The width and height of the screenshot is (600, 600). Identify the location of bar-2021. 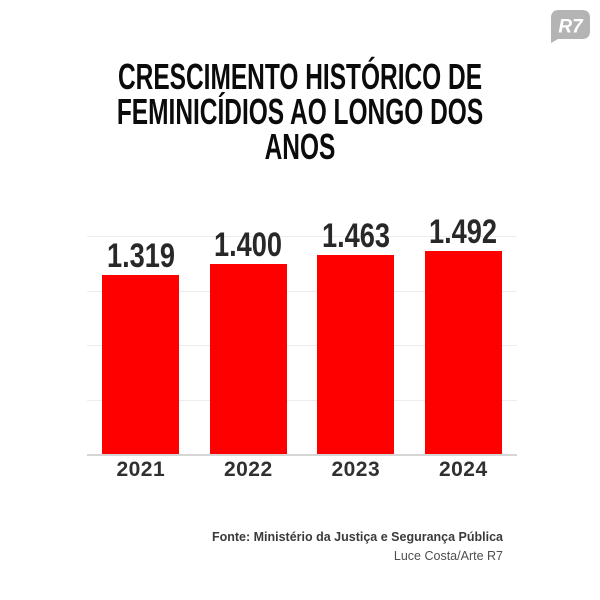
(141, 364).